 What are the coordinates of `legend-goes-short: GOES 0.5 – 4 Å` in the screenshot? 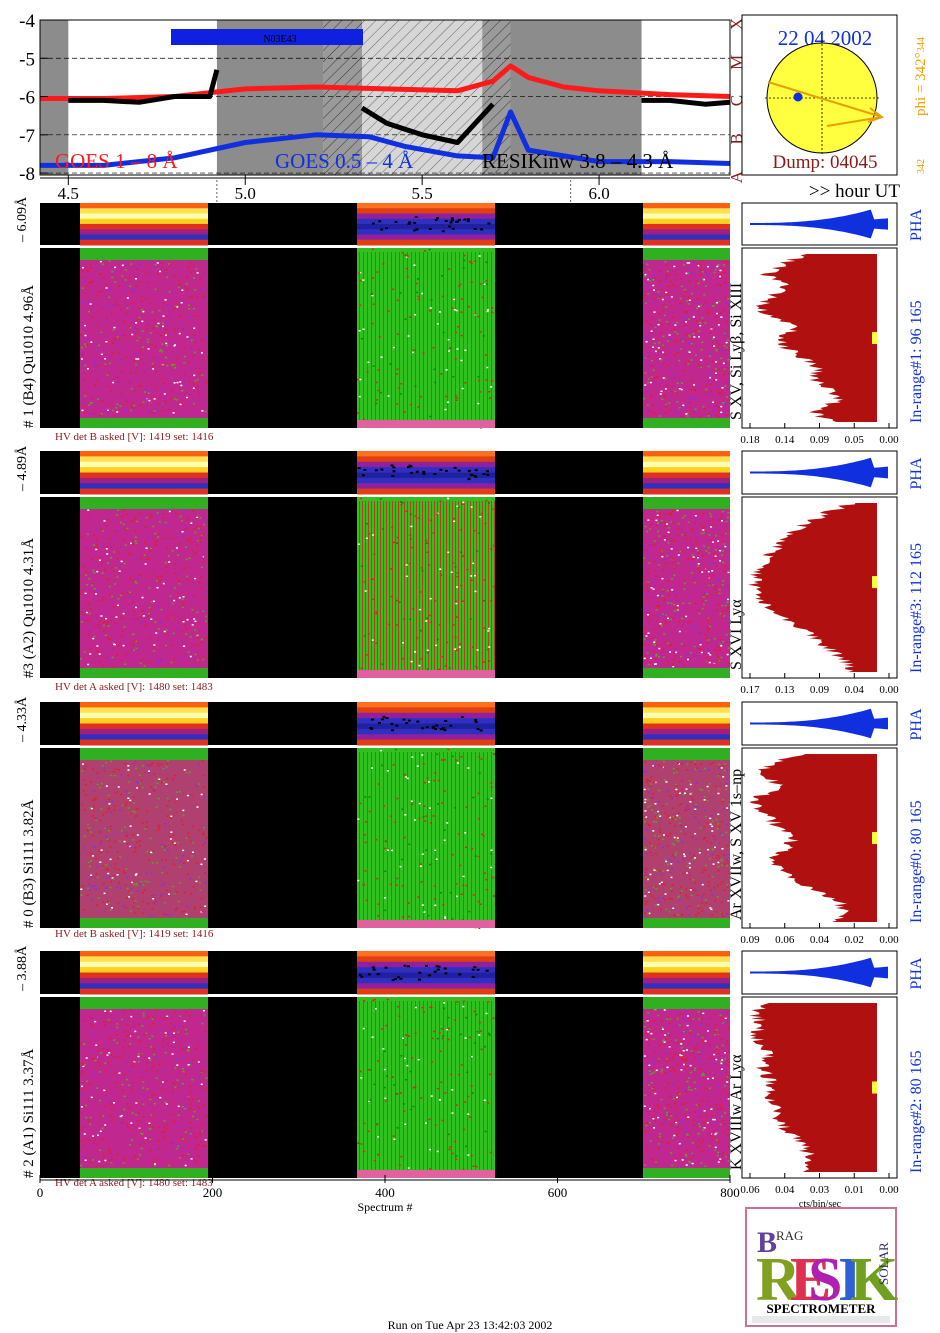 It's located at (344, 161).